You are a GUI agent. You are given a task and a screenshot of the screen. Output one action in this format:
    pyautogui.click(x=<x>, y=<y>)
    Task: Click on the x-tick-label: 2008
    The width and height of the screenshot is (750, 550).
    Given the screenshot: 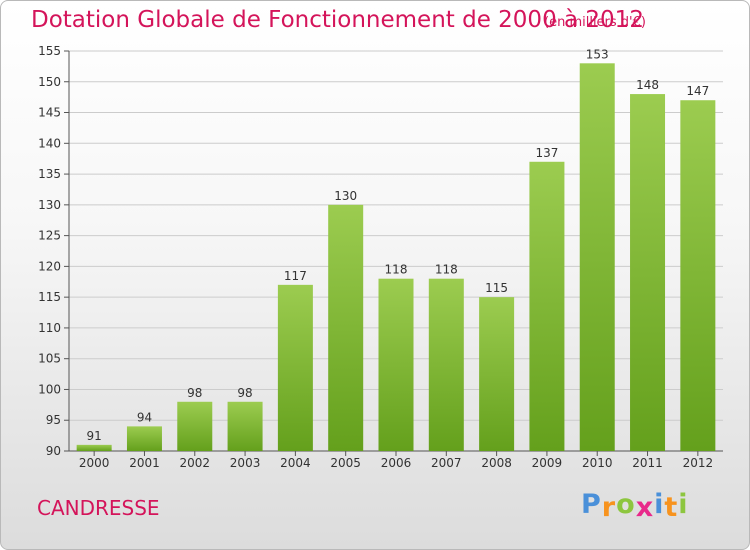 What is the action you would take?
    pyautogui.click(x=496, y=463)
    